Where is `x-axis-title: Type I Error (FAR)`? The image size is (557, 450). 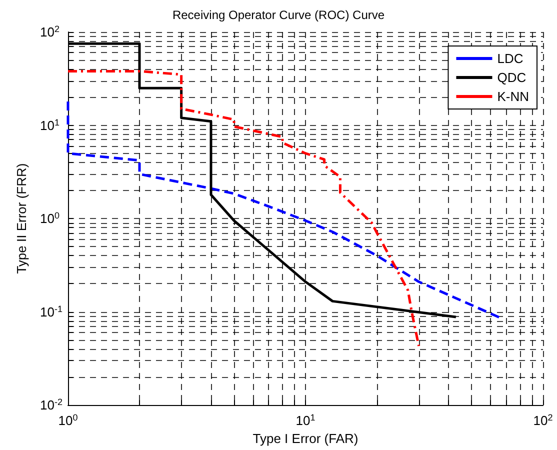
x-axis-title: Type I Error (FAR) is located at coordinates (305, 438).